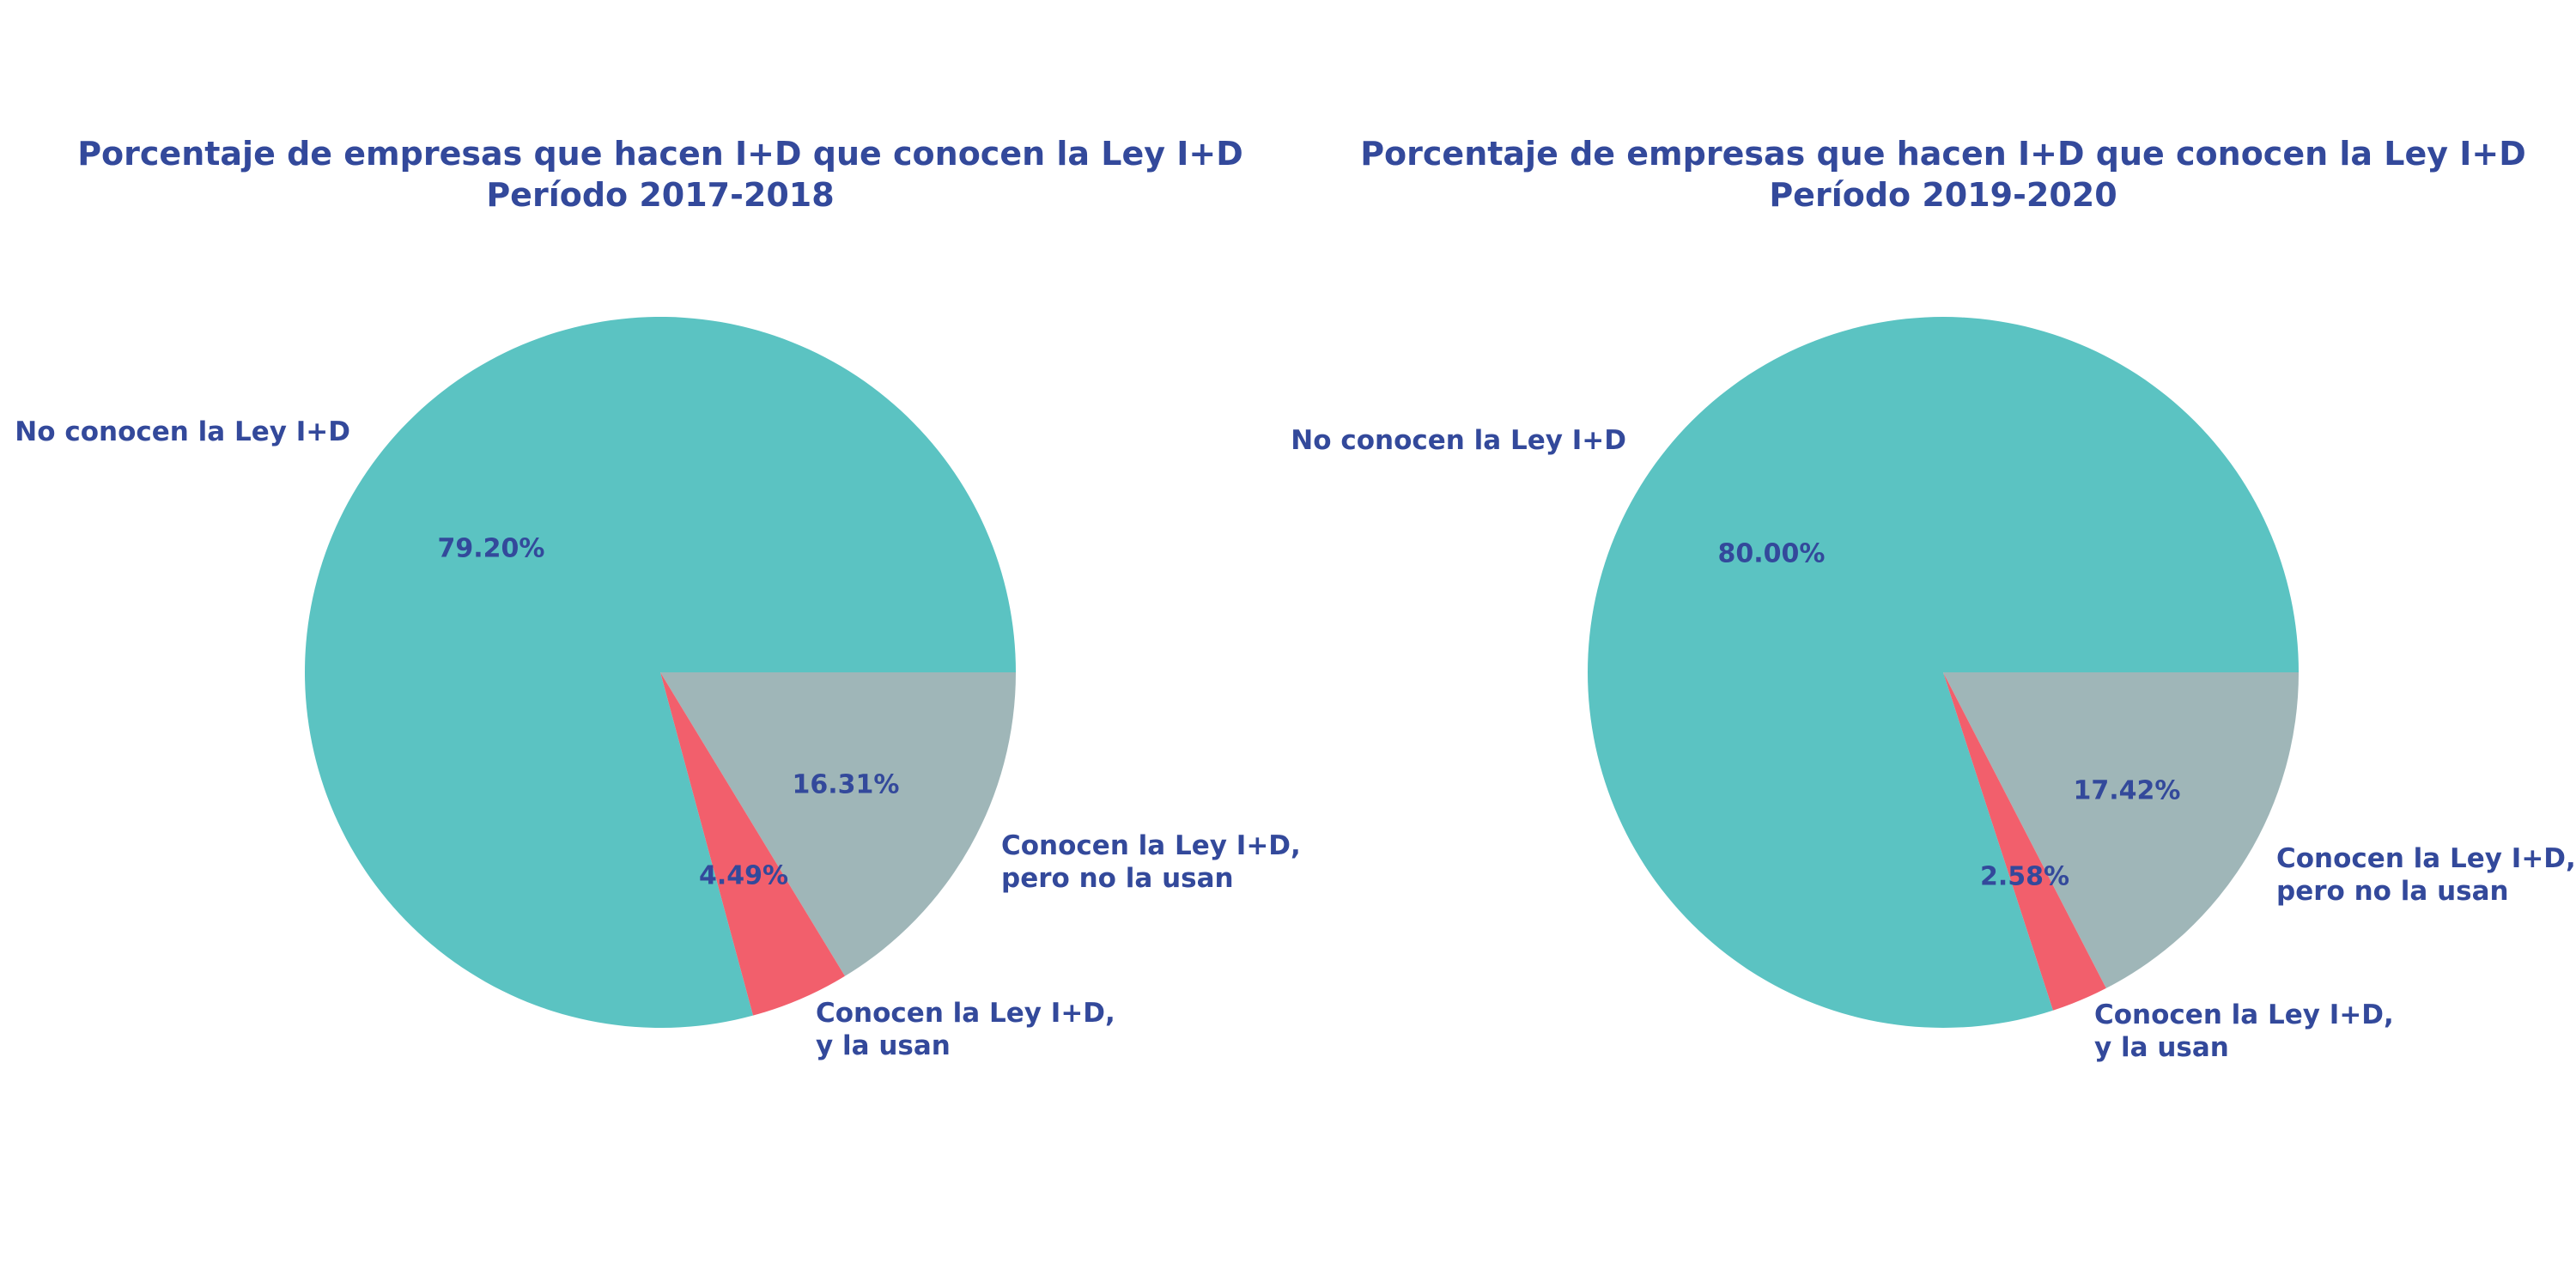  Describe the element at coordinates (846, 785) in the screenshot. I see `slice-percent-label: 16.31%` at that location.